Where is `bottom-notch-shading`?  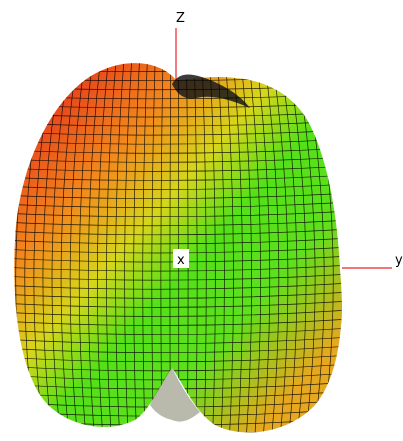 bottom-notch-shading is located at coordinates (175, 395).